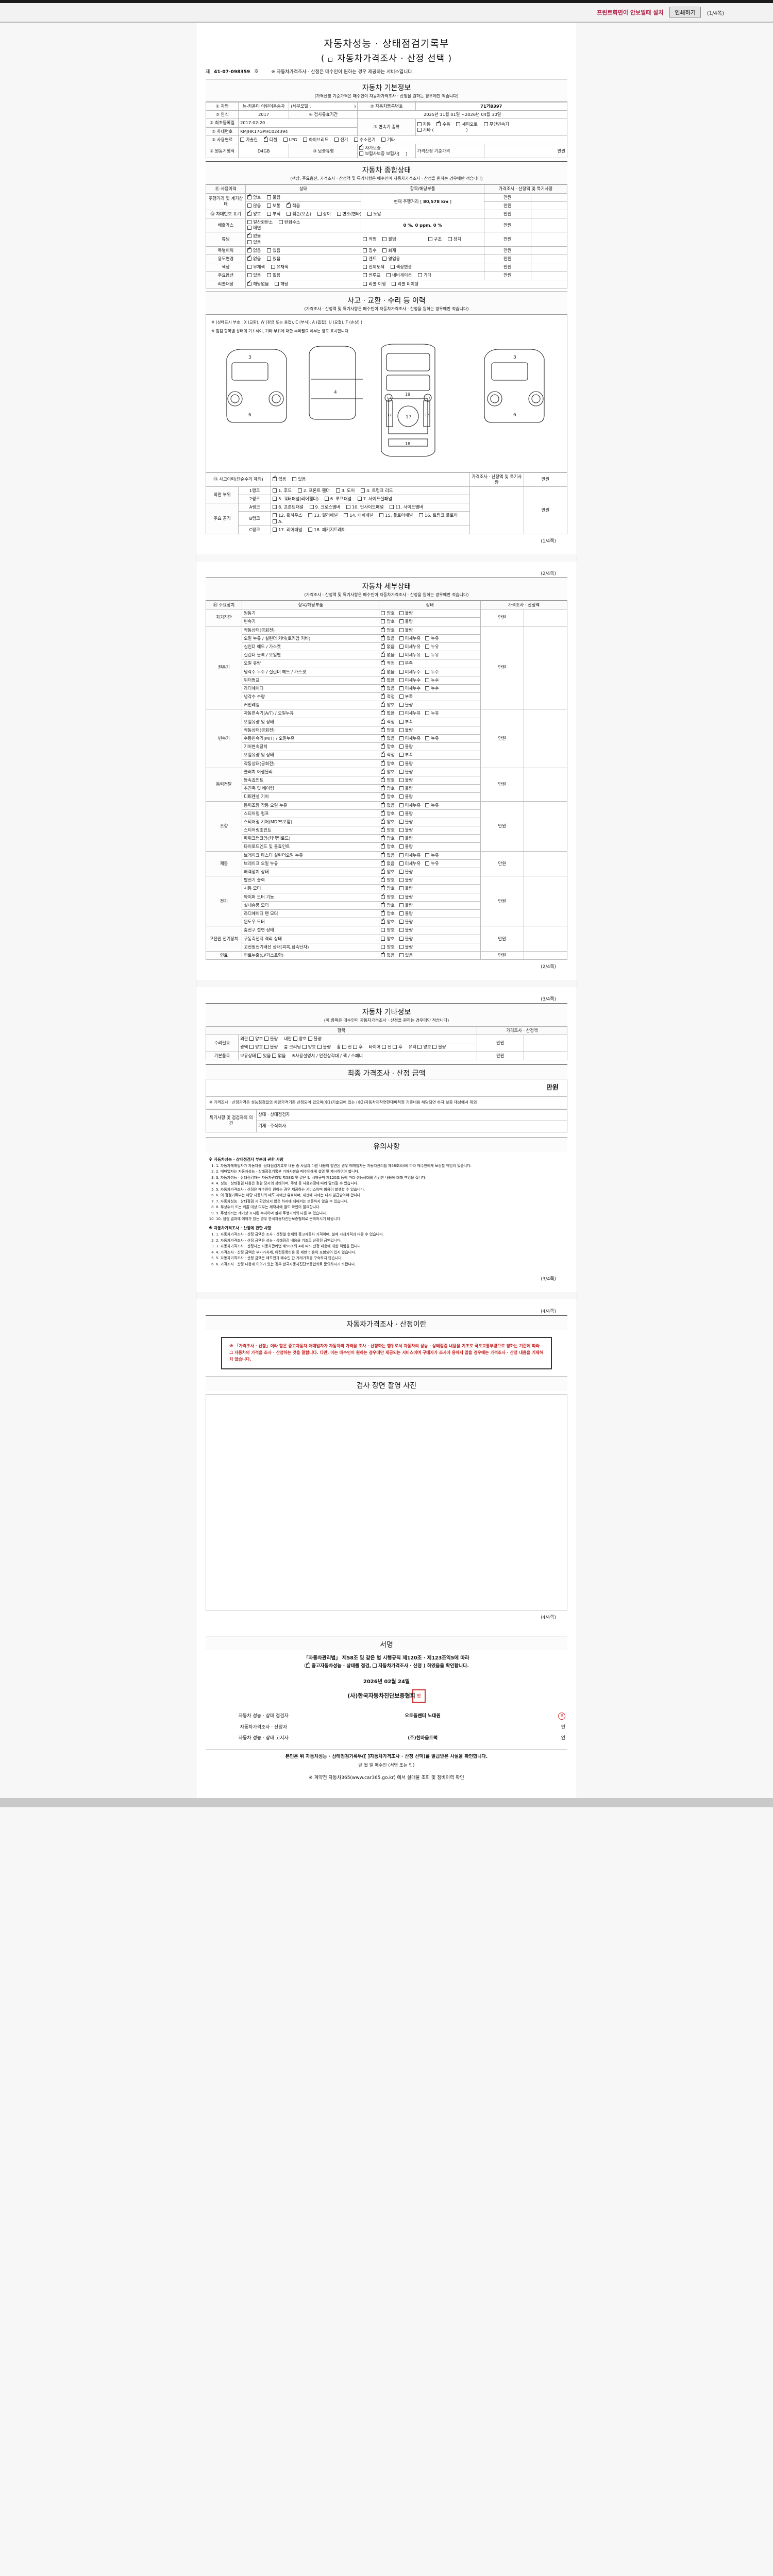 Image resolution: width=773 pixels, height=2576 pixels. I want to click on checkbox-items-no, so click(274, 1055).